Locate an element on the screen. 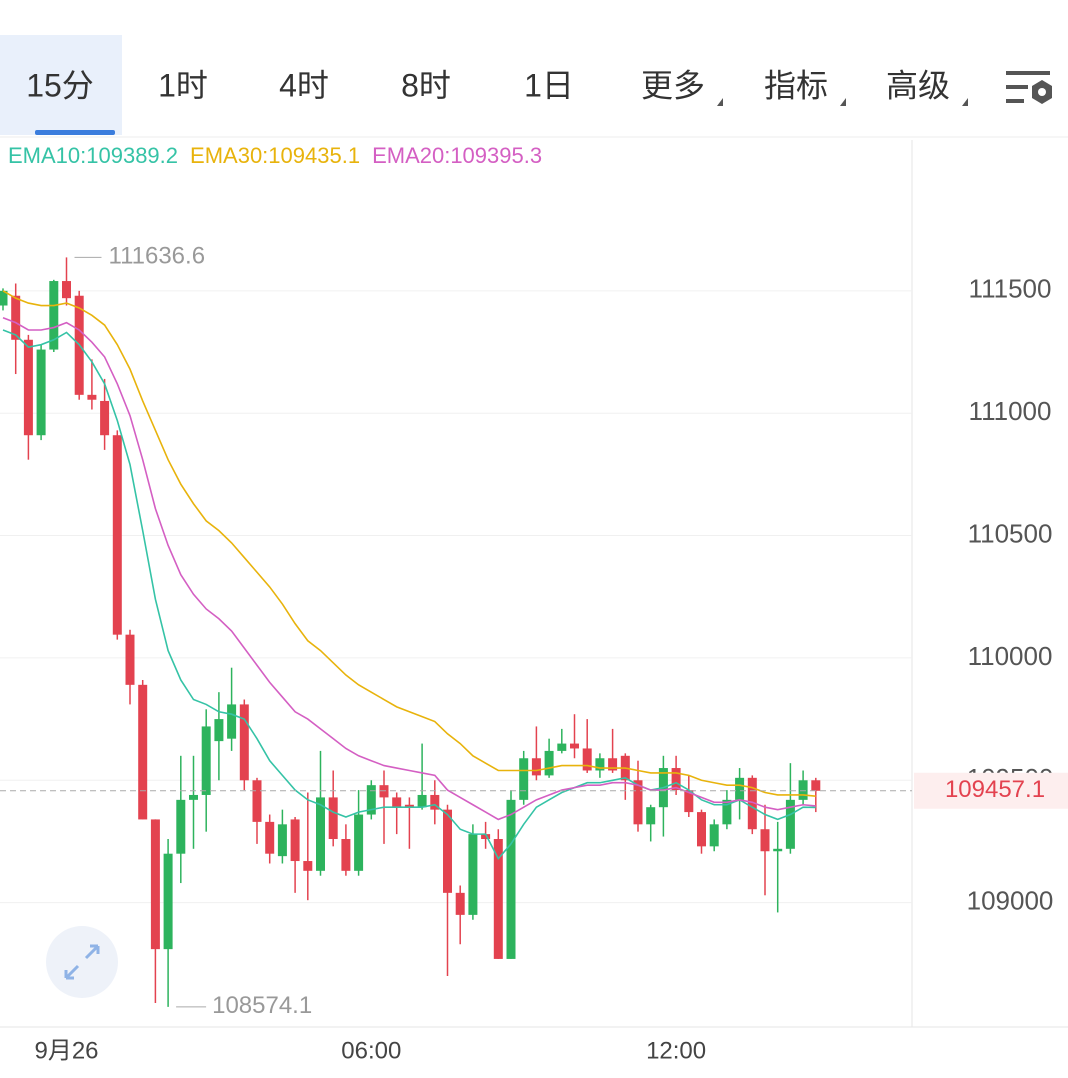 This screenshot has height=1078, width=1068. x-tick-label: 9月26 is located at coordinates (66, 1050).